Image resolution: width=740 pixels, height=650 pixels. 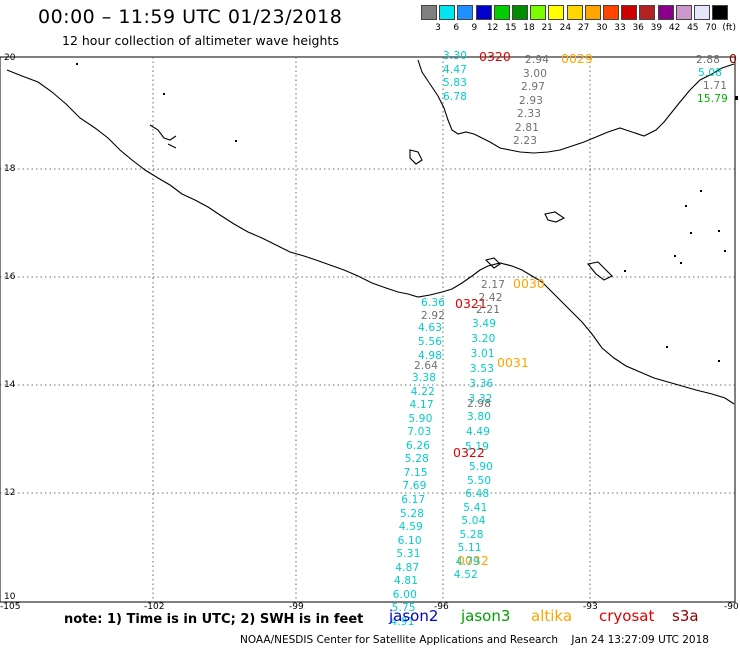 What do you see at coordinates (531, 100) in the screenshot?
I see `wave-height-value: 2.93` at bounding box center [531, 100].